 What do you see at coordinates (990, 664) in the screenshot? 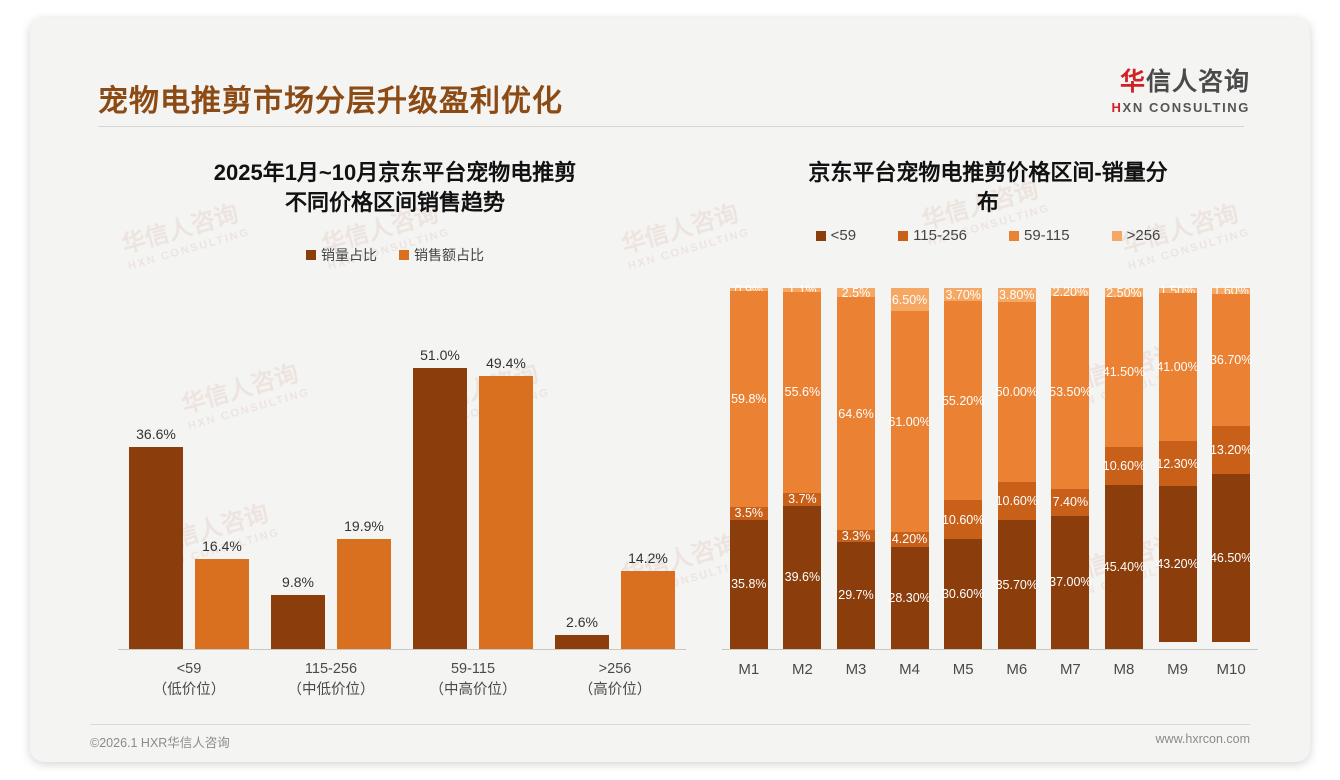
I see `right-chart-x-labels: M1 M2 M3 M4 M5 M6 M7 M8 M9 M10` at bounding box center [990, 664].